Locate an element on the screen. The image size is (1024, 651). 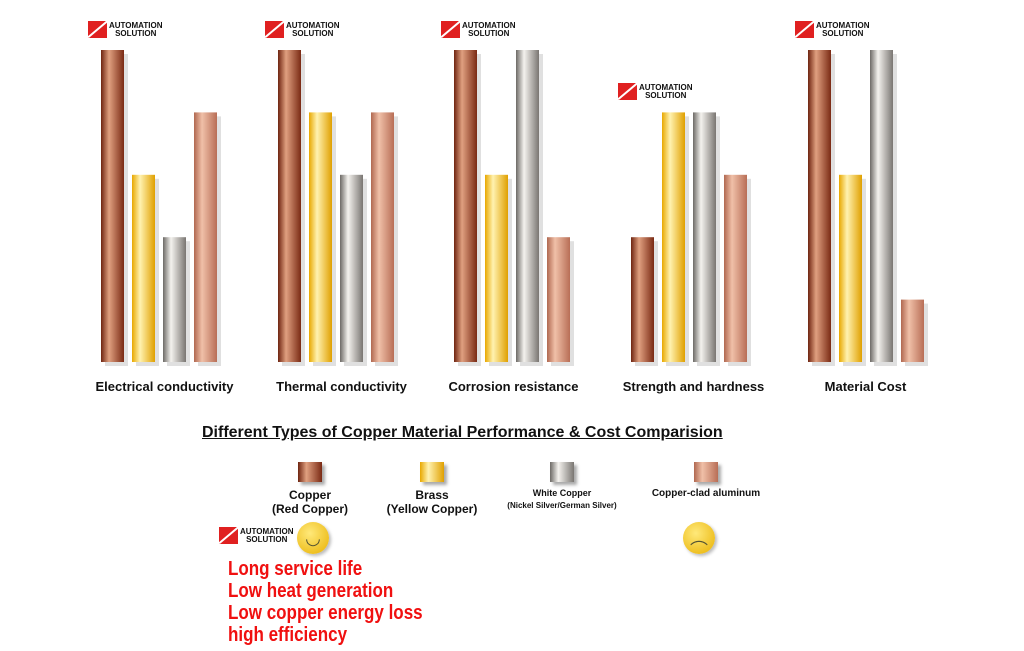
legend-label: White Copper is located at coordinates (562, 493).